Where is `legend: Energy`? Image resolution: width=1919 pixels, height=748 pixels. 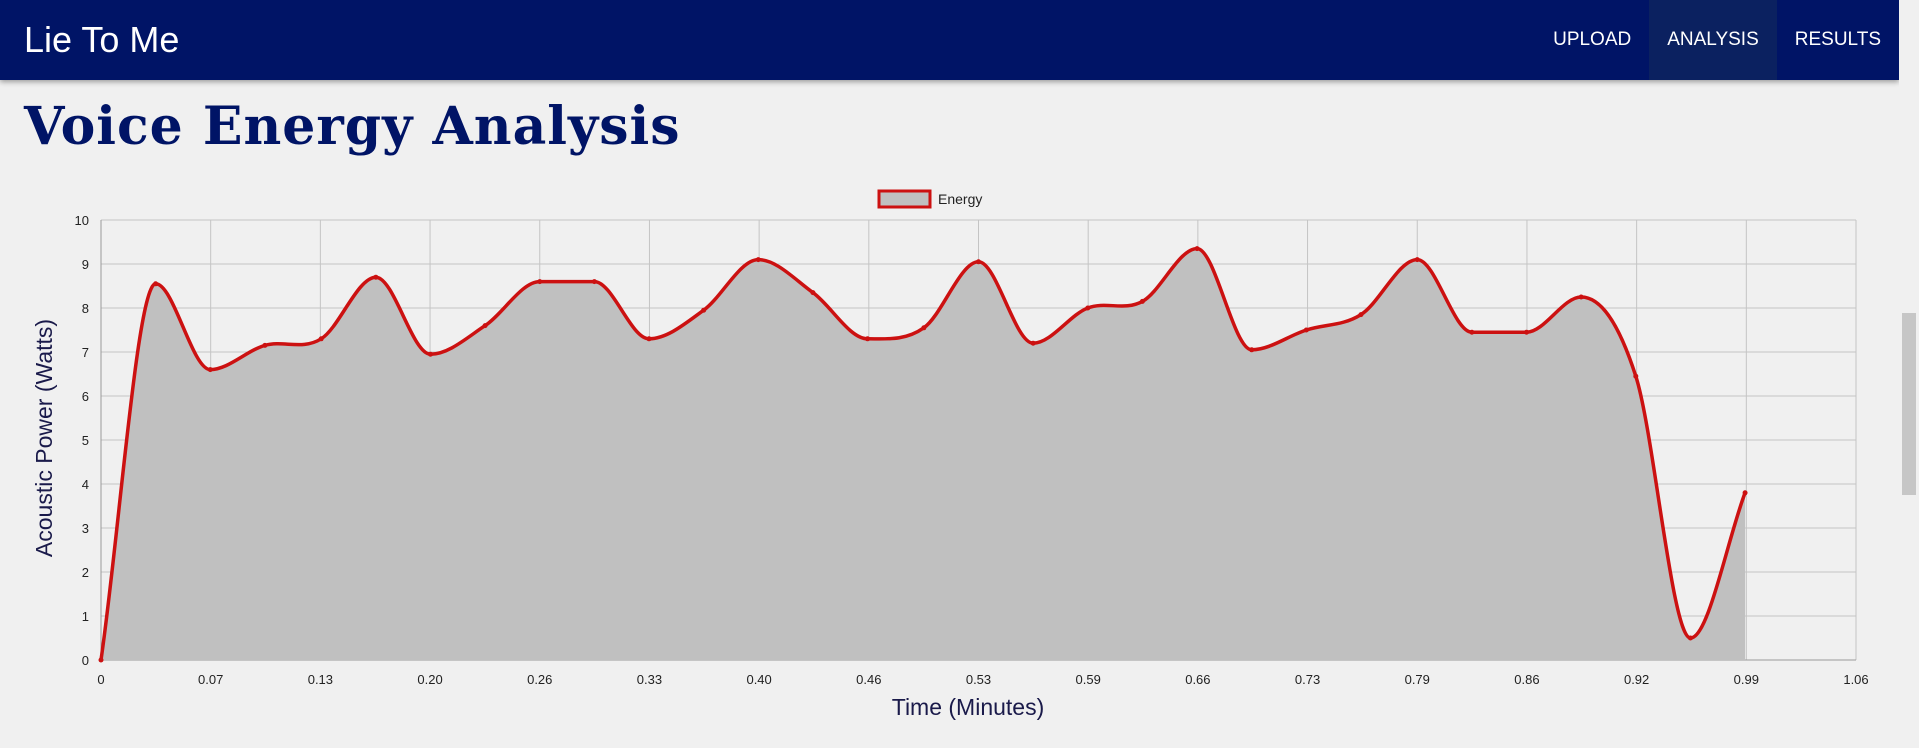
legend: Energy is located at coordinates (929, 199).